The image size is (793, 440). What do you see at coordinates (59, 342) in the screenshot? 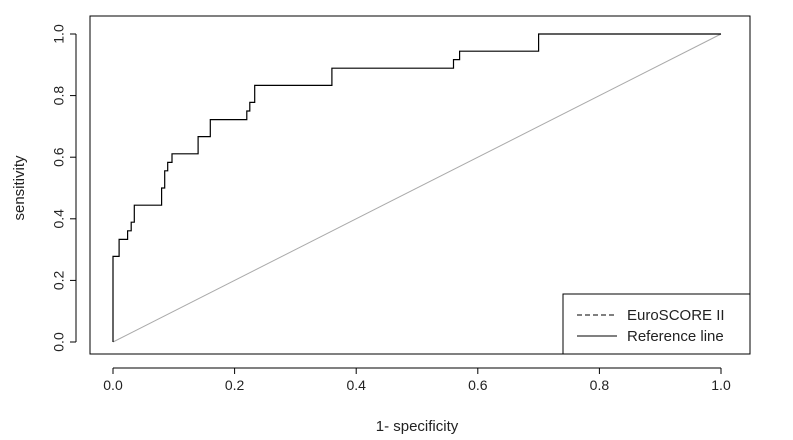
I see `y-tick-label: 0.0` at bounding box center [59, 342].